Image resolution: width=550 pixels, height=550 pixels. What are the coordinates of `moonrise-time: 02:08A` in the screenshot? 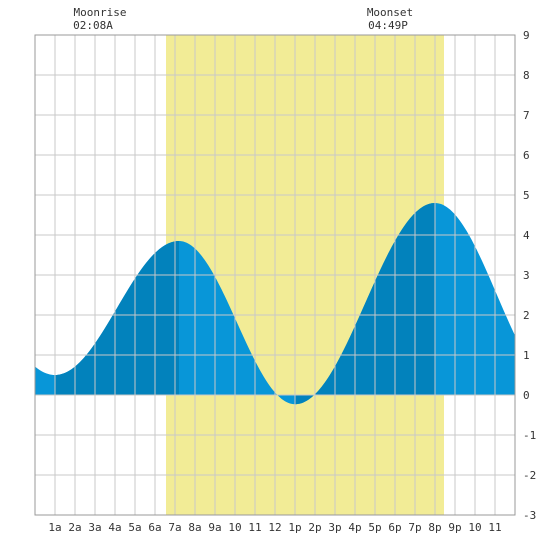 It's located at (93, 25).